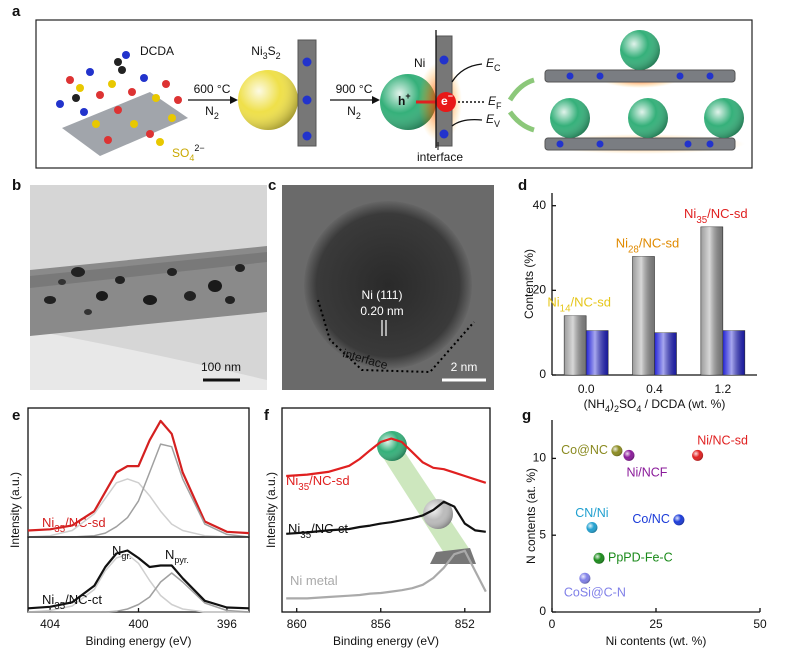 This screenshot has height=659, width=787. I want to click on series-label: Ni35/NC-sd, so click(74, 525).